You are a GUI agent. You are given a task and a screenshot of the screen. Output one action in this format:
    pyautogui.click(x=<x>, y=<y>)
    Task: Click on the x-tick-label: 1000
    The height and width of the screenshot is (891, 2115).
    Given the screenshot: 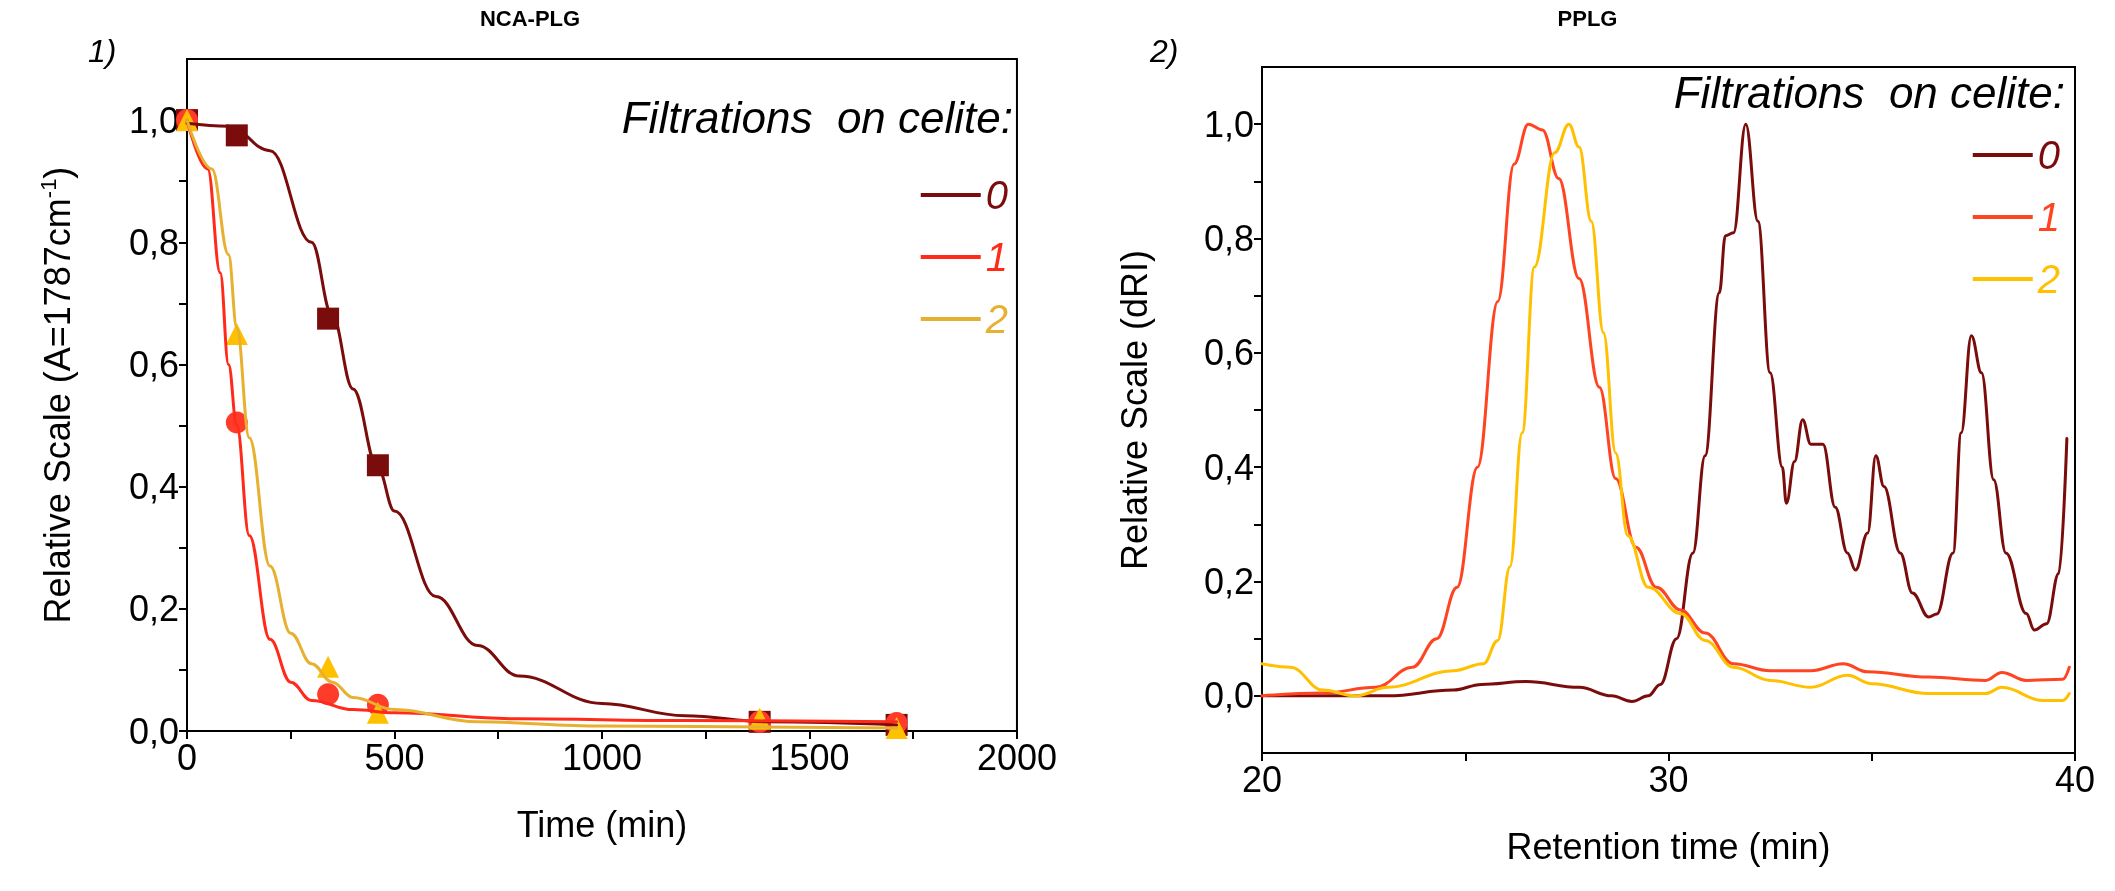 What is the action you would take?
    pyautogui.click(x=602, y=757)
    